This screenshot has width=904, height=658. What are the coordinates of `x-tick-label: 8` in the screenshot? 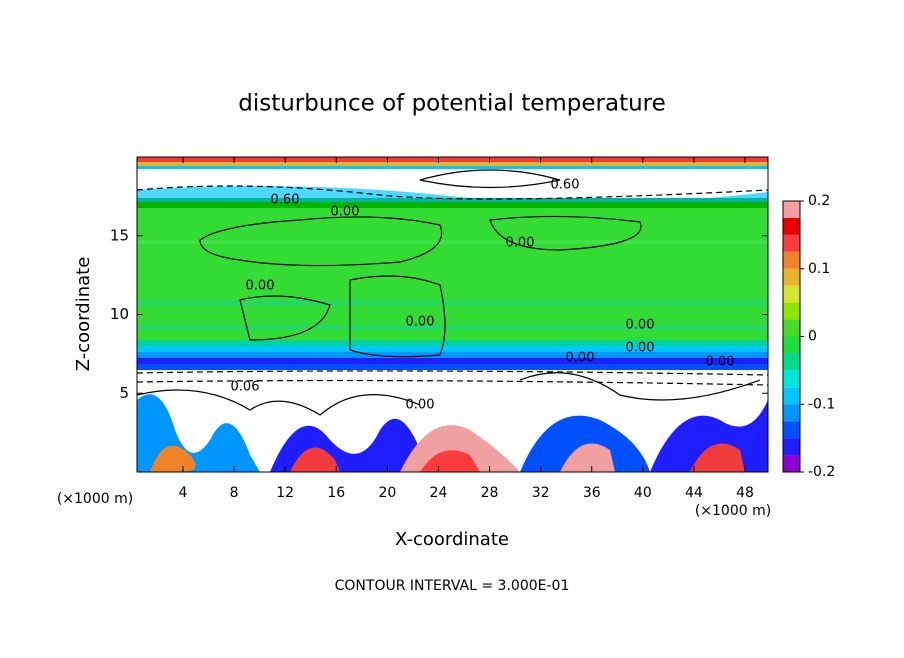 It's located at (234, 493).